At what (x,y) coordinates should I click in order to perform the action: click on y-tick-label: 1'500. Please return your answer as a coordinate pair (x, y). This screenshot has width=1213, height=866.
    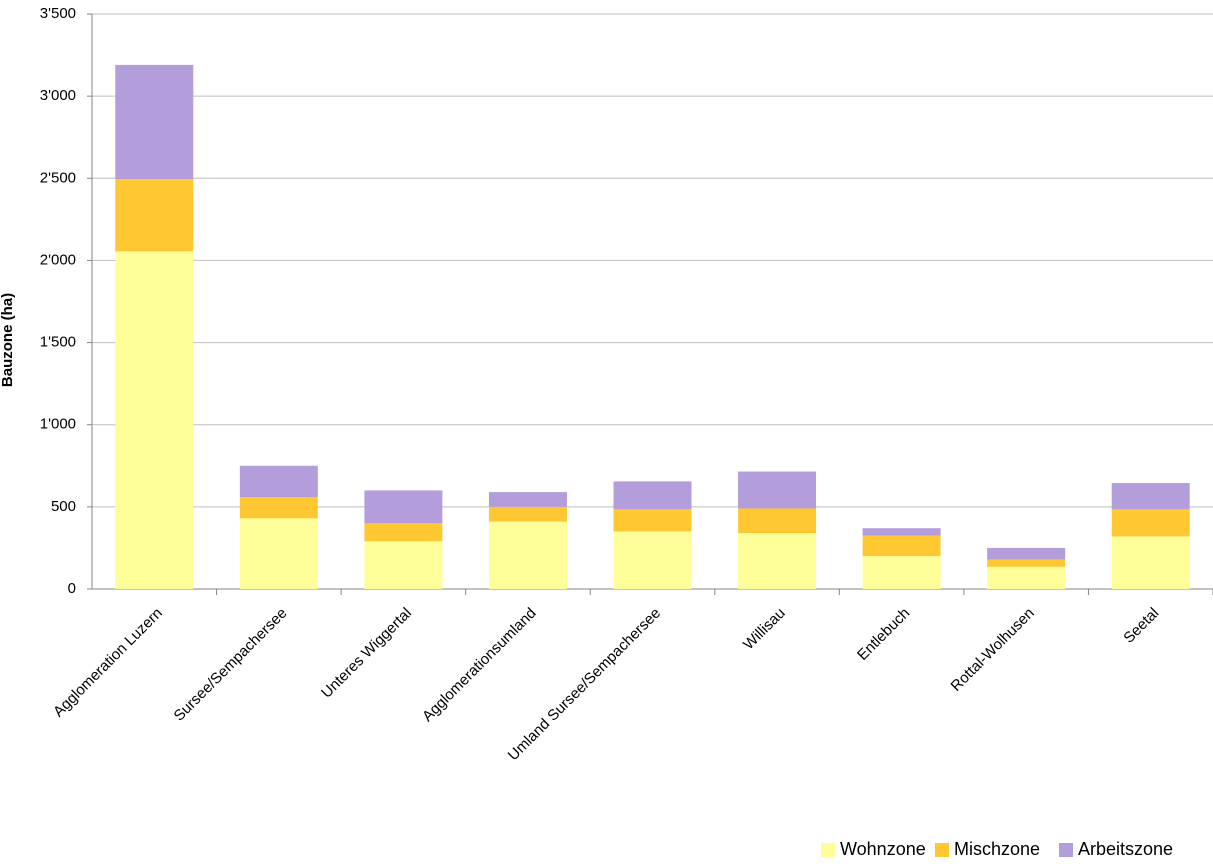
    Looking at the image, I should click on (58, 342).